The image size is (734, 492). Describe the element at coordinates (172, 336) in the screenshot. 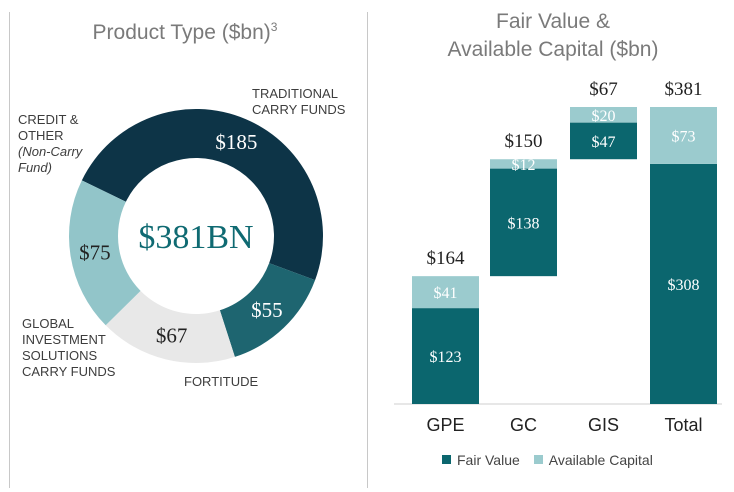

I see `donut-slice-label: $67` at that location.